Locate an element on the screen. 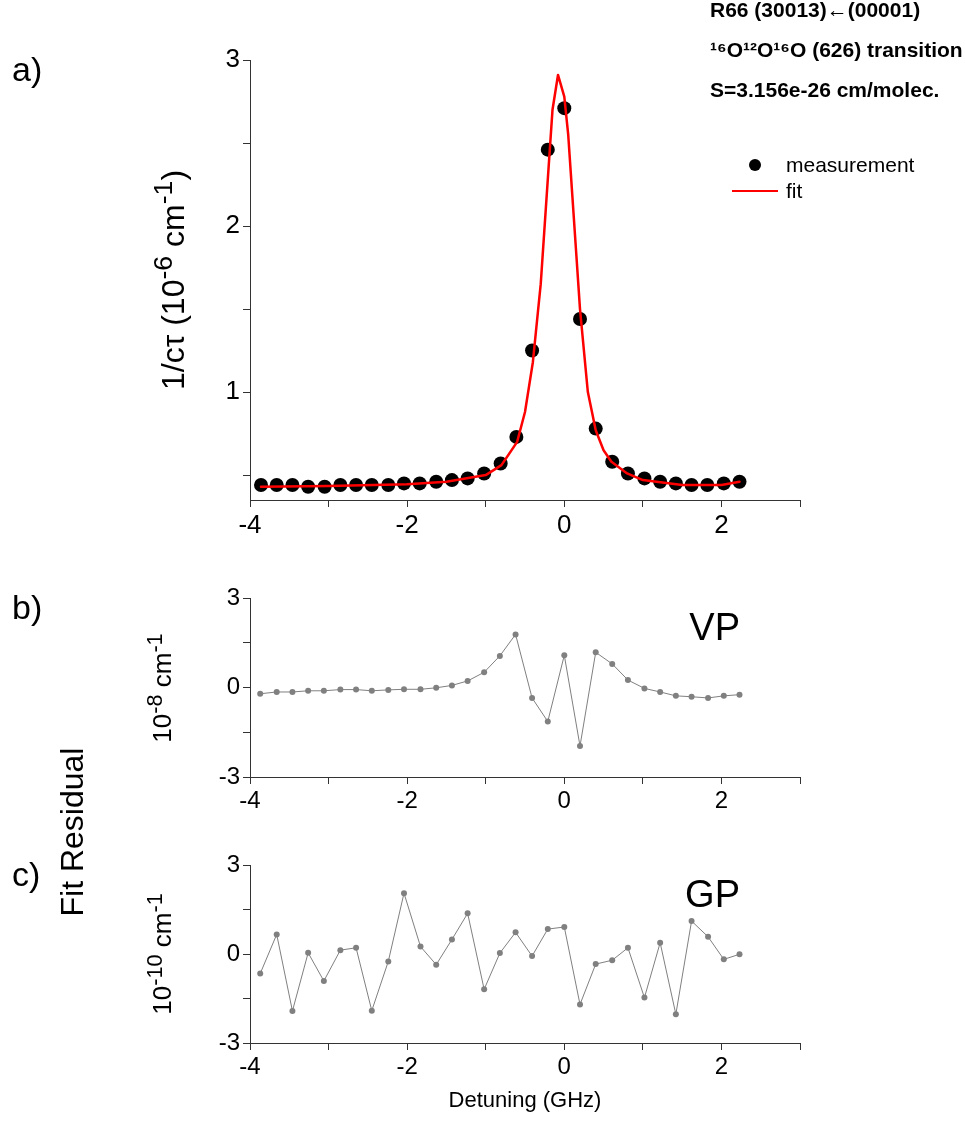 The width and height of the screenshot is (965, 1129). annotation: S=3.156e-26 cm/molec. is located at coordinates (825, 90).